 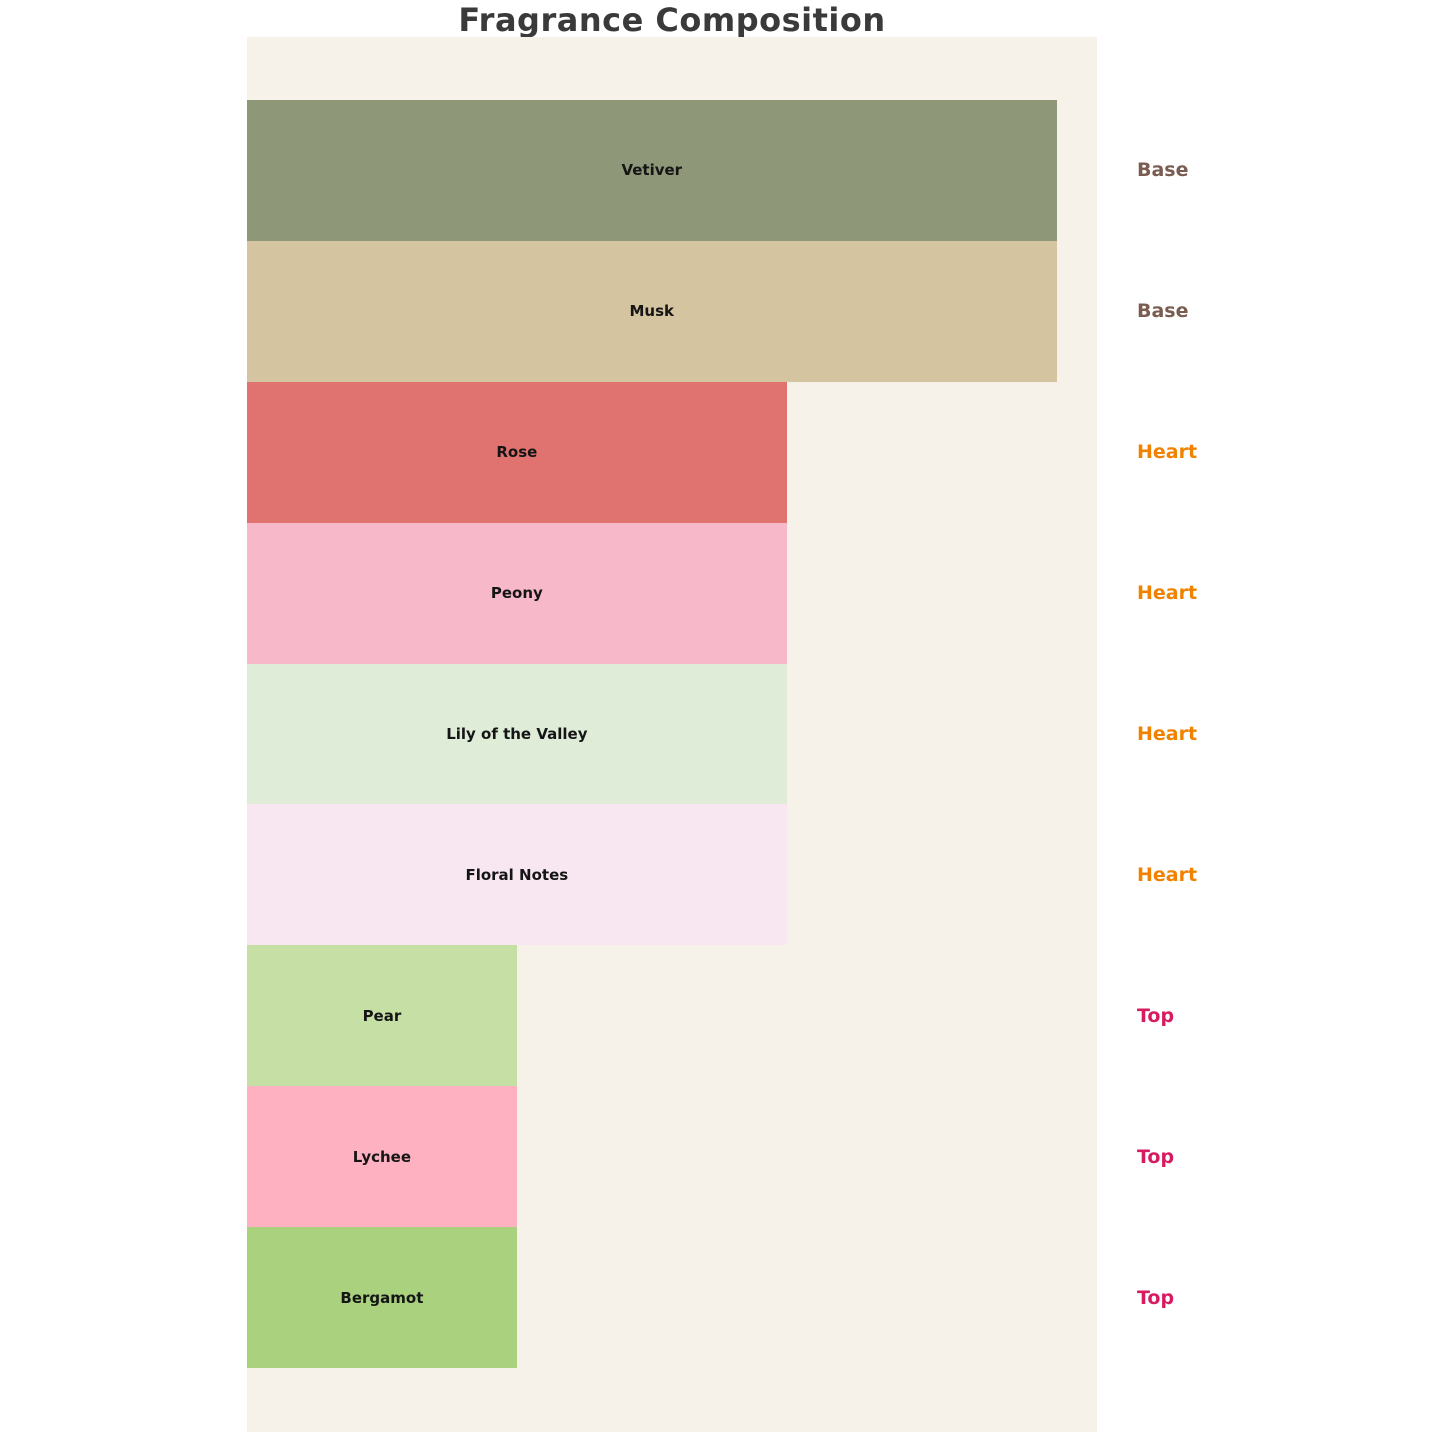 I want to click on bar-rose: Rose, so click(x=517, y=452).